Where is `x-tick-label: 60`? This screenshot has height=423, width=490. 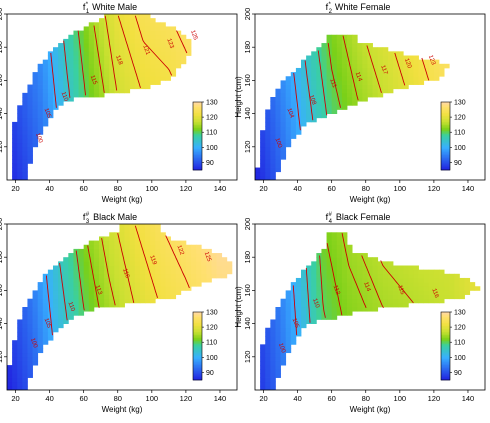 x-tick-label: 60 is located at coordinates (331, 398).